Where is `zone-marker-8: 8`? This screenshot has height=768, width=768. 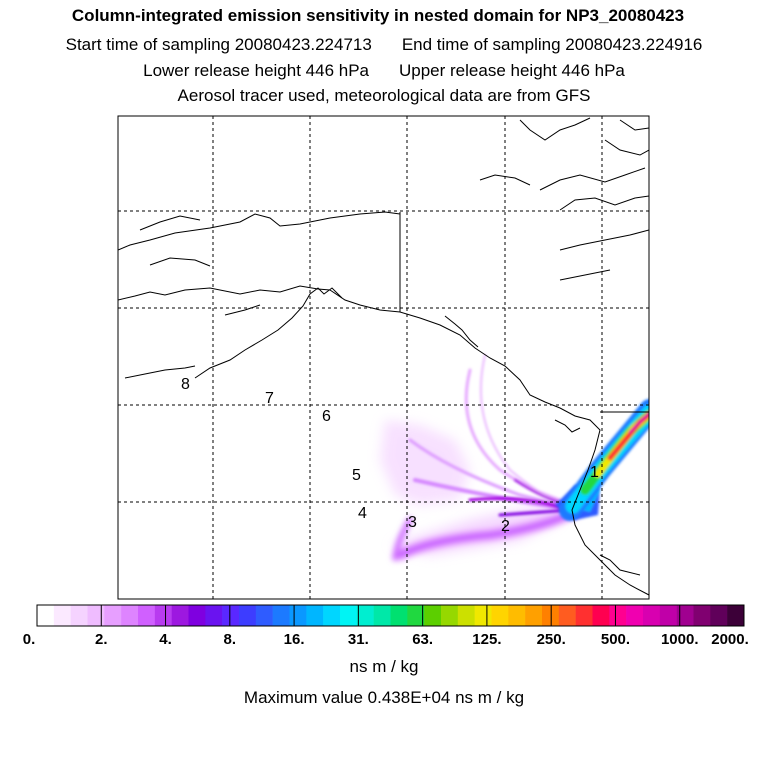
zone-marker-8: 8 is located at coordinates (185, 384).